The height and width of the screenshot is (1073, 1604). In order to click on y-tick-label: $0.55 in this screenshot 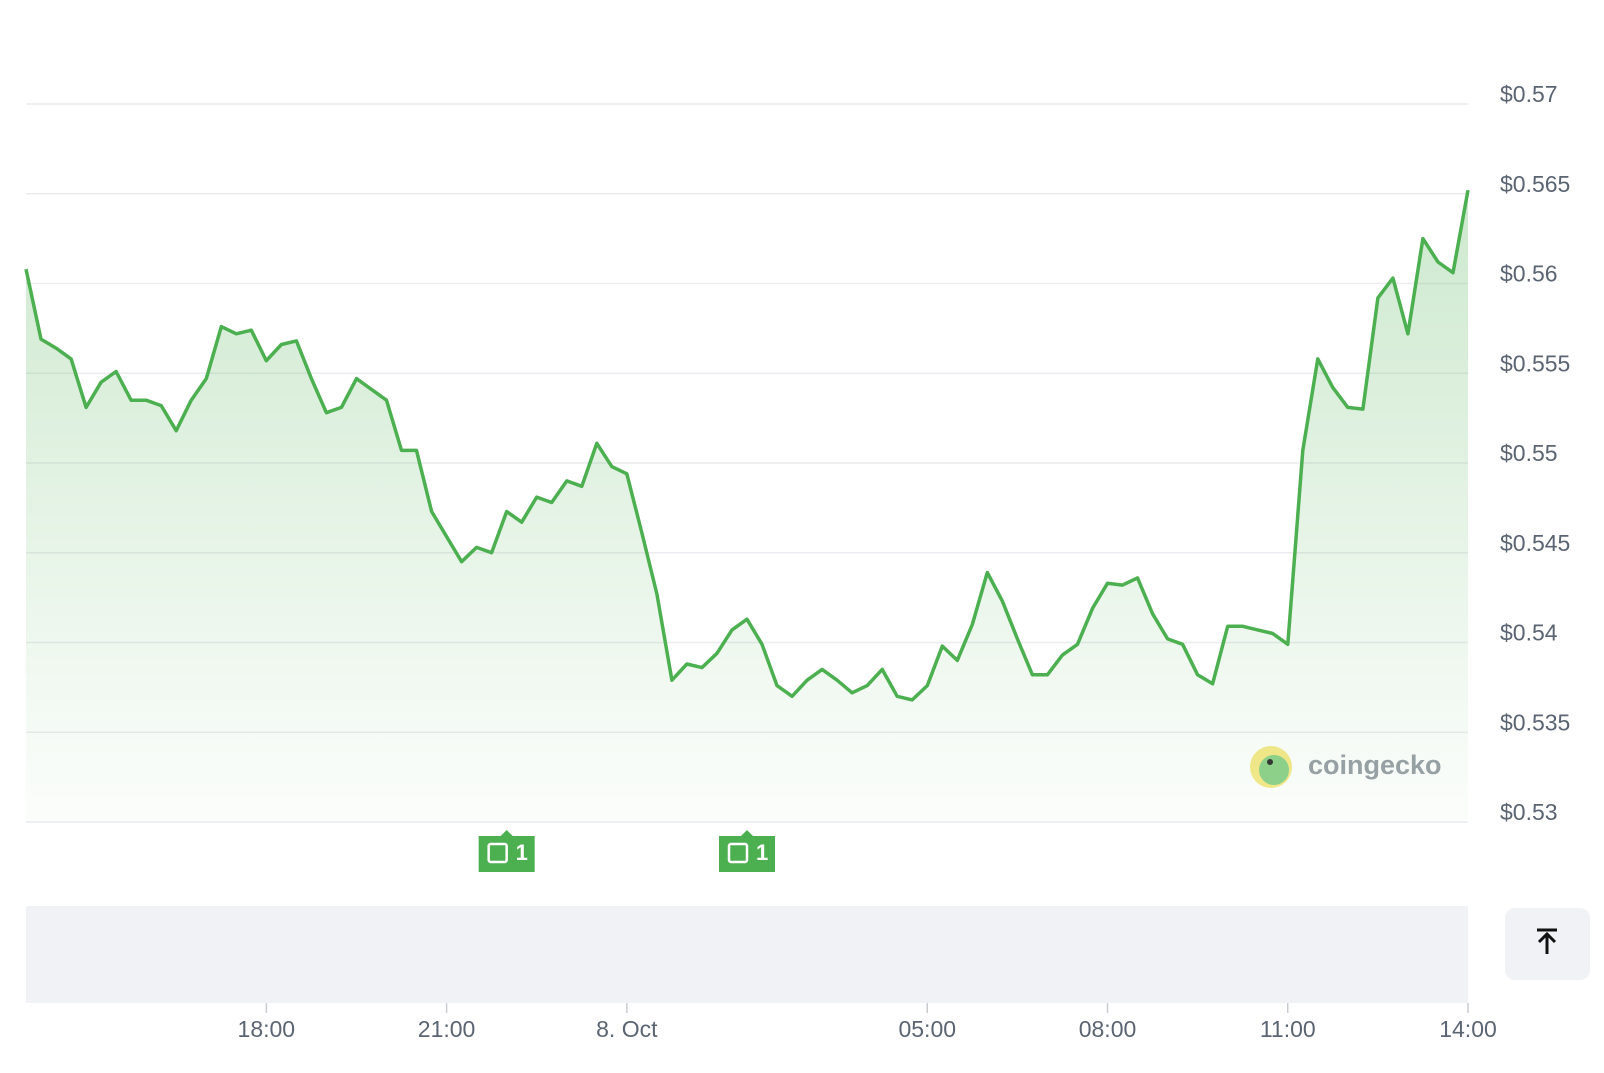, I will do `click(1529, 453)`.